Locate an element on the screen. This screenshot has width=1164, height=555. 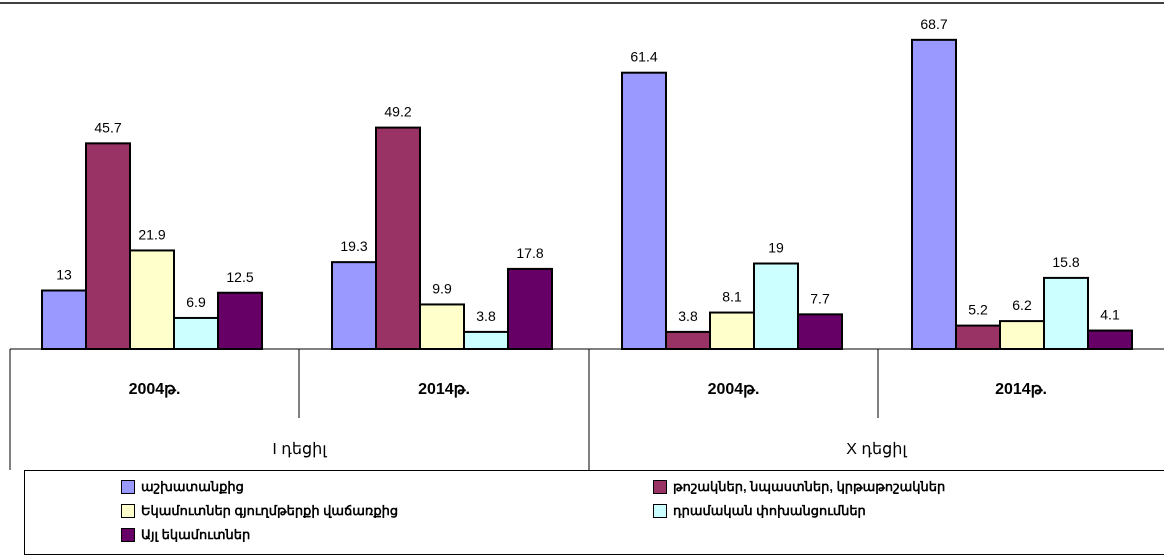
data-label: 19 is located at coordinates (776, 248).